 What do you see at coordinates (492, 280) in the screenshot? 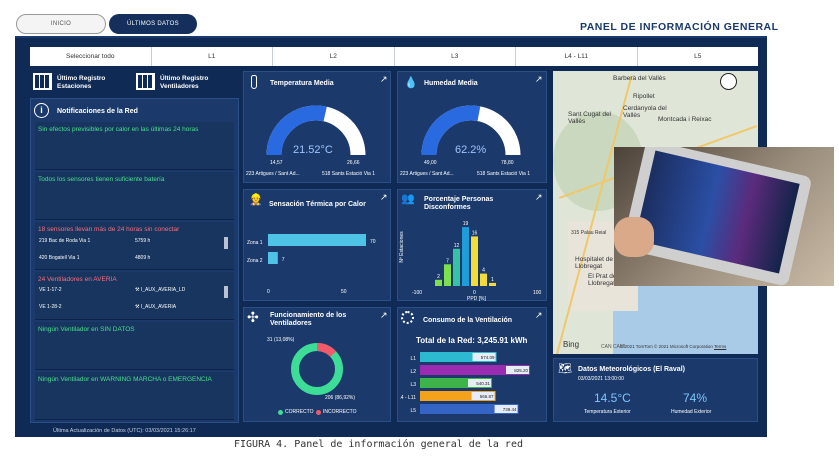
I see `ppd-bar-label: 1` at bounding box center [492, 280].